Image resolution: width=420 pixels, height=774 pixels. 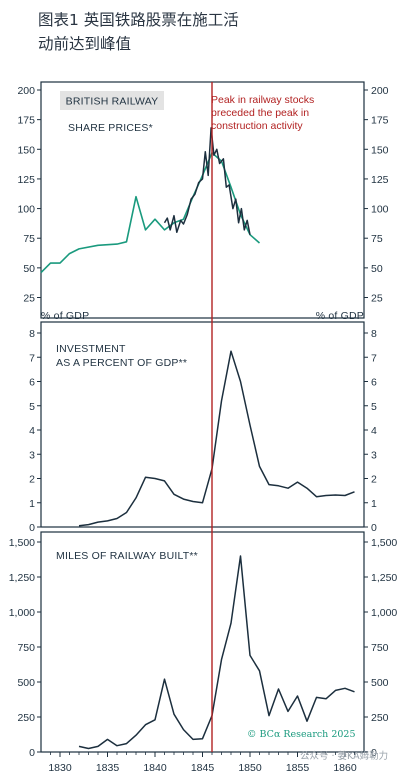 What do you see at coordinates (26, 718) in the screenshot?
I see `ytick-label-left: 250` at bounding box center [26, 718].